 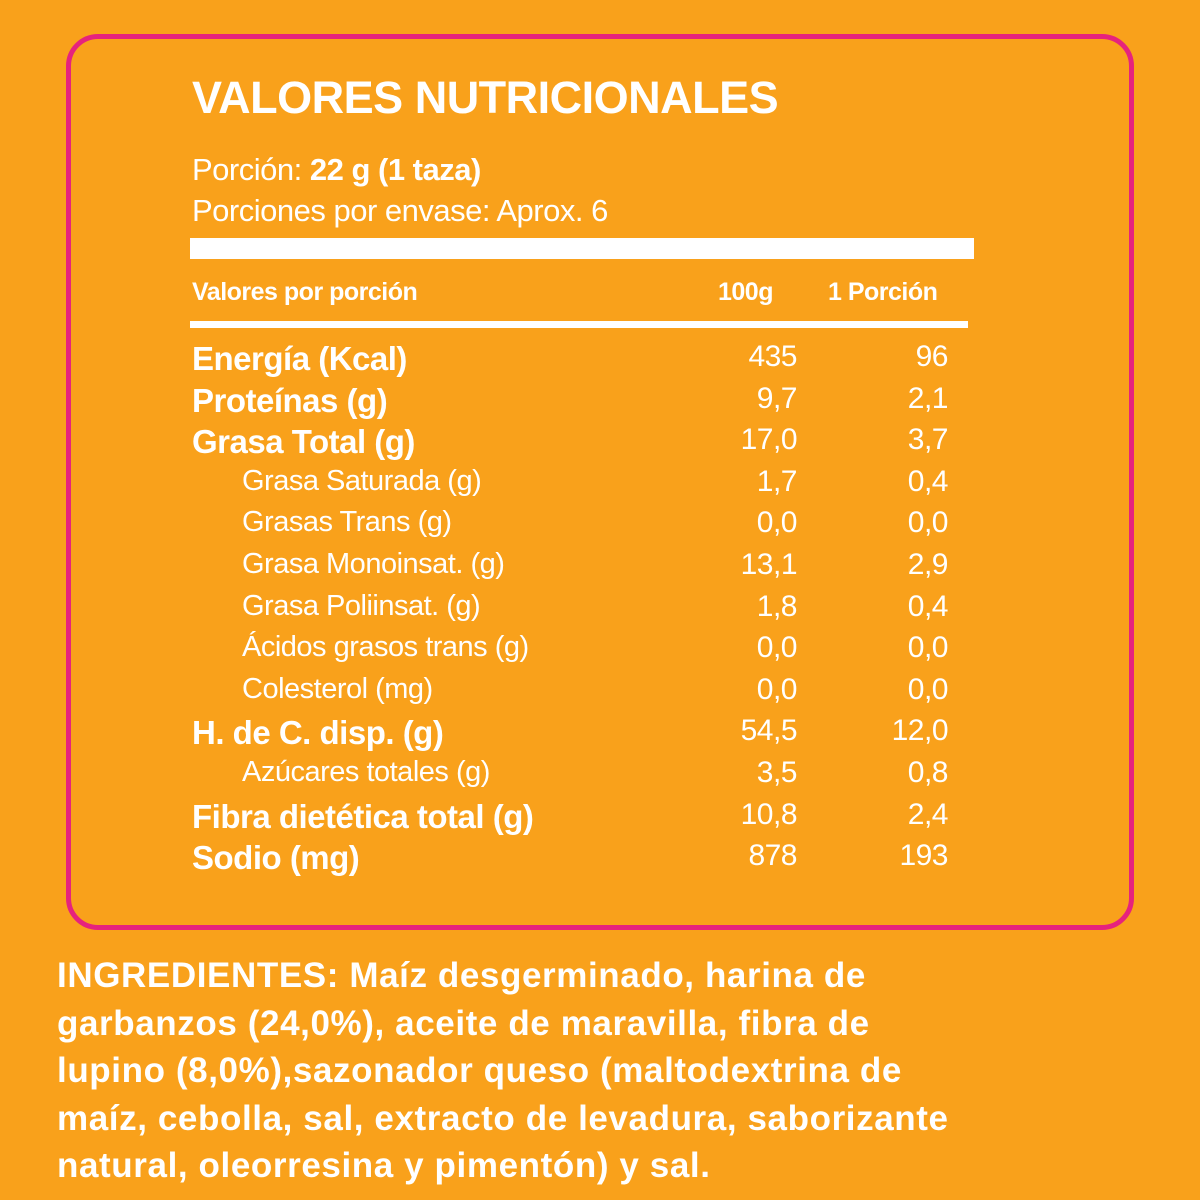 What do you see at coordinates (318, 733) in the screenshot?
I see `nutrient-label: H. de C. disp. (g)` at bounding box center [318, 733].